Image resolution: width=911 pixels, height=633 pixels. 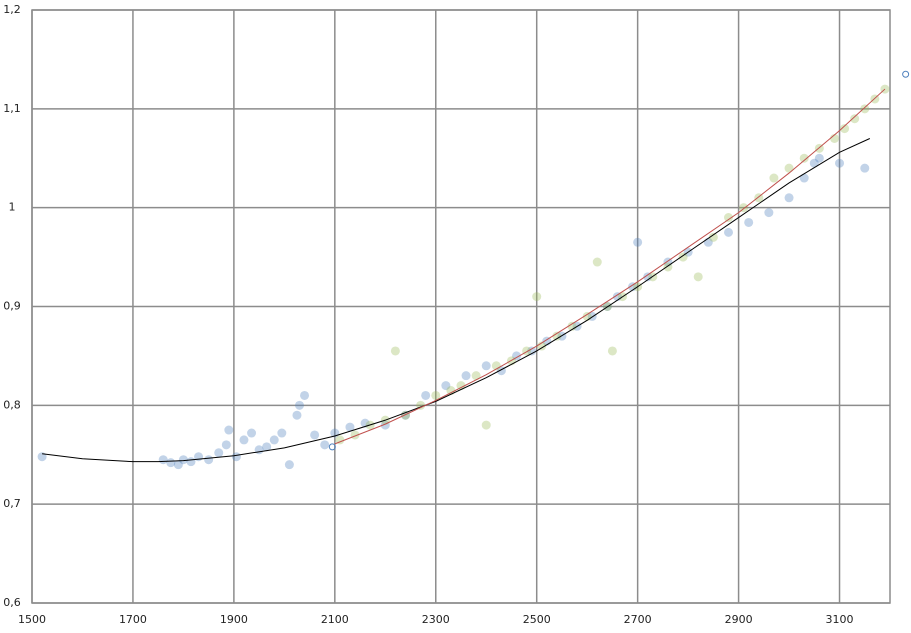 I want to click on y-tick-label: 0,7, so click(x=12, y=503).